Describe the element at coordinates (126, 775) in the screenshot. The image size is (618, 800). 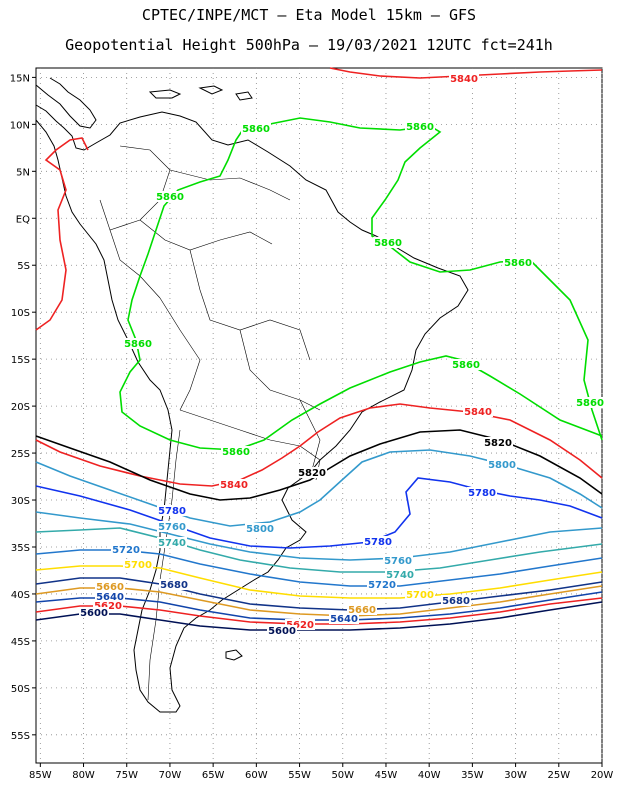
I see `lon-tick-label: 75W` at that location.